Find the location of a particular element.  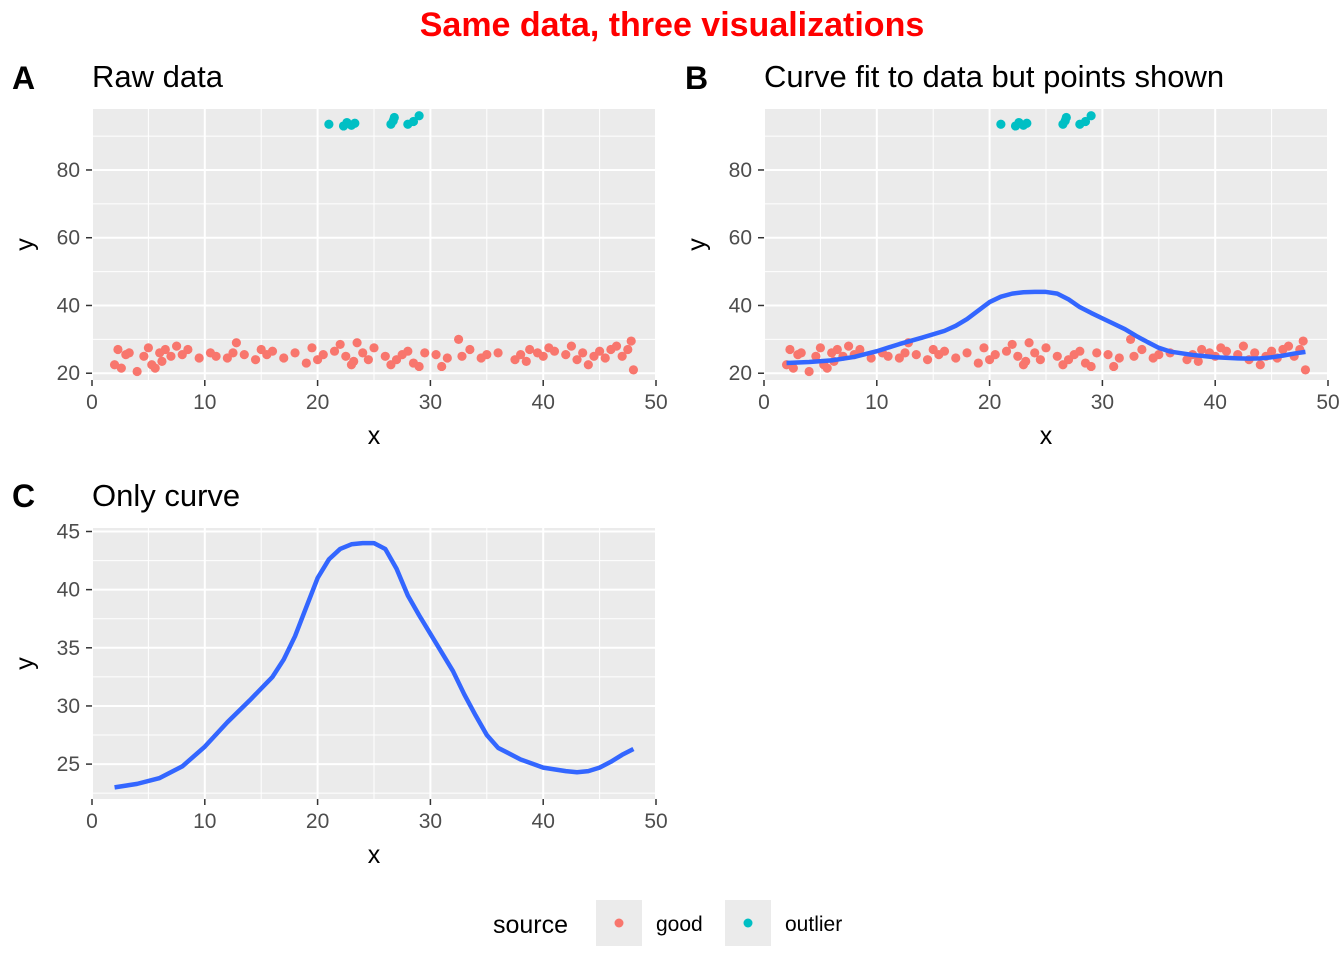

x-axis-title: x is located at coordinates (1046, 436).